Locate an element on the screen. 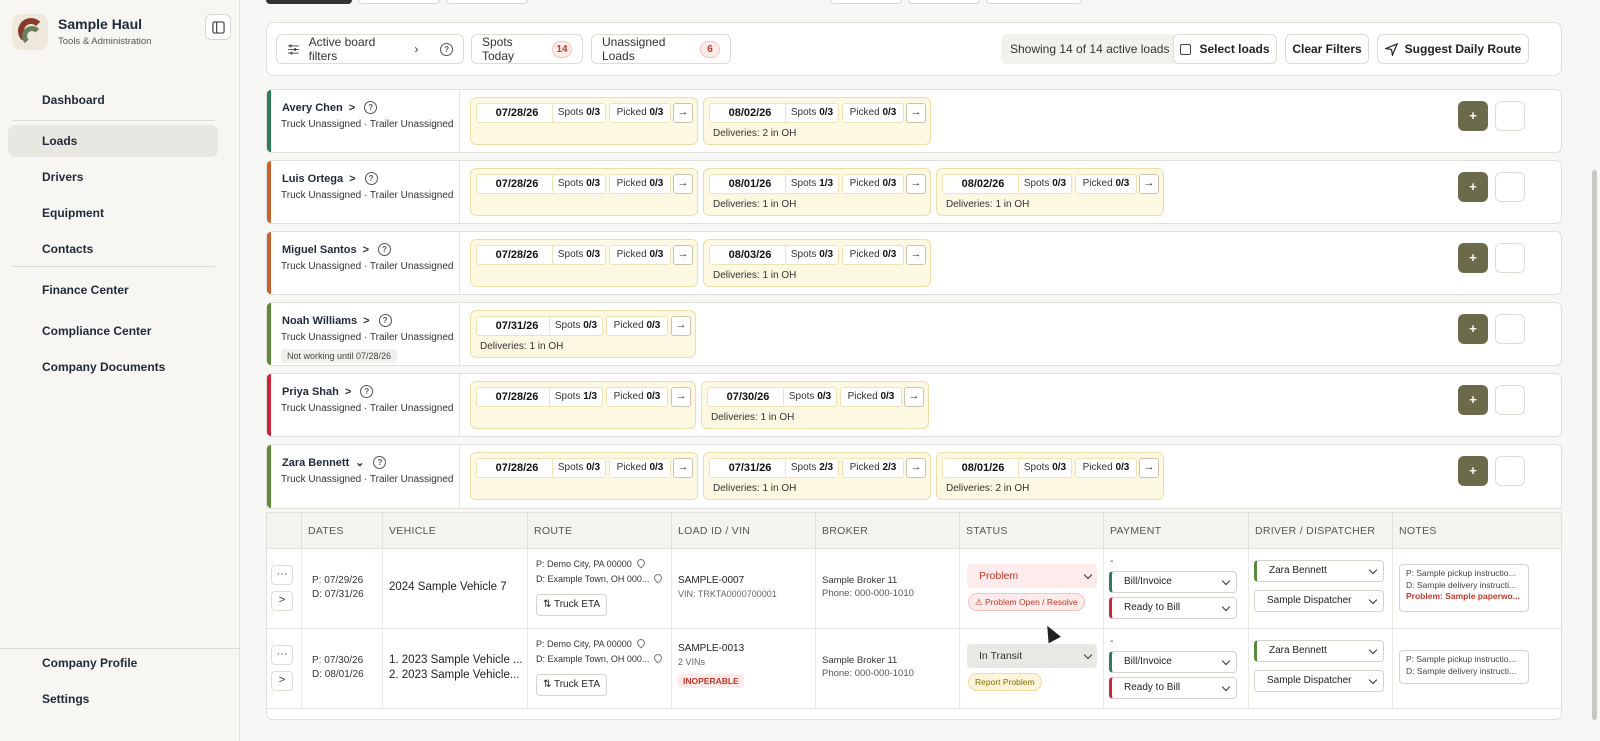  column-header-payment: PAYMENT is located at coordinates (1175, 531).